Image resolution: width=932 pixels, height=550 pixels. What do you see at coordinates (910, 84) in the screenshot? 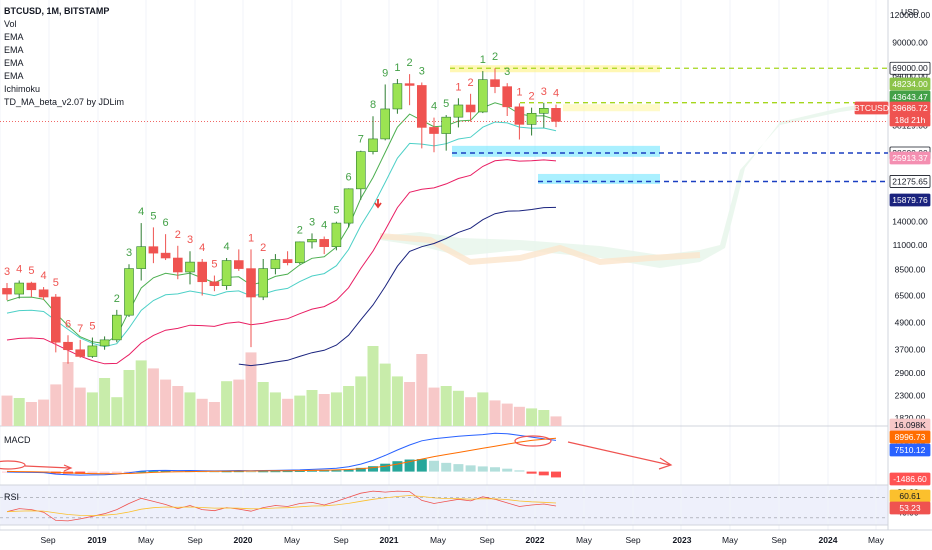
I see `tag-48234: 48234.00` at bounding box center [910, 84].